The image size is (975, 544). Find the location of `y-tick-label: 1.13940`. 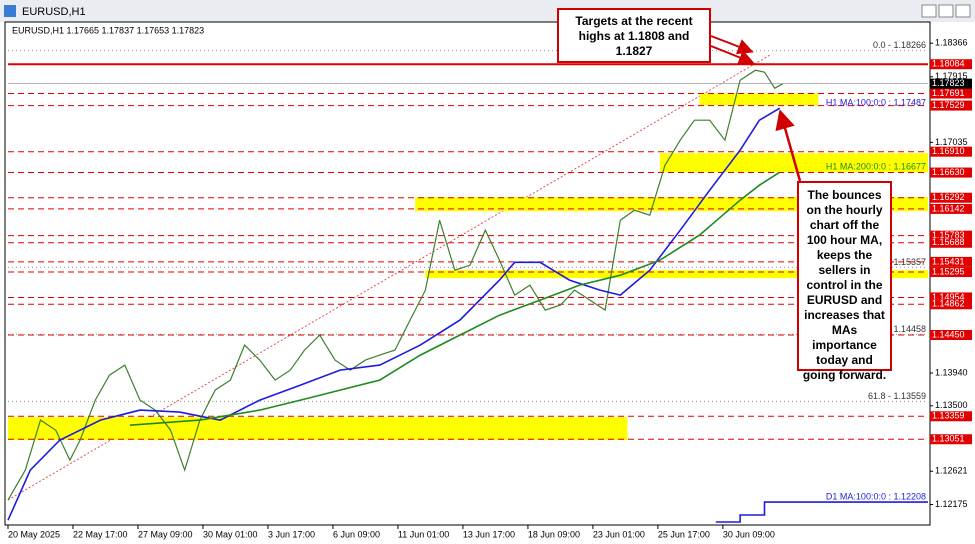

y-tick-label: 1.13940 is located at coordinates (951, 372).